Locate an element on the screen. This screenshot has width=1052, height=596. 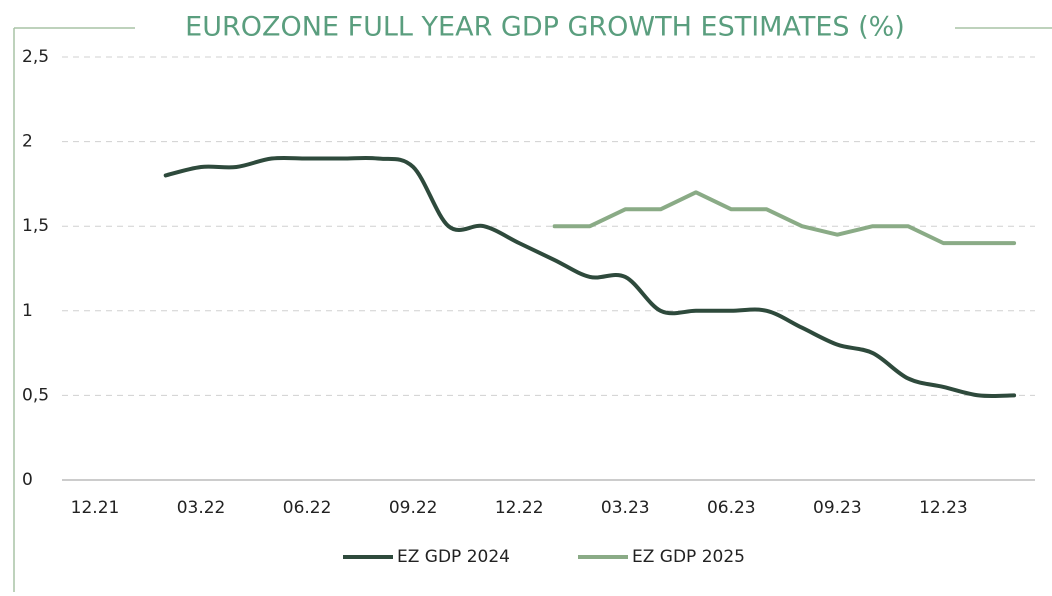
line-series is located at coordinates (784, 218).